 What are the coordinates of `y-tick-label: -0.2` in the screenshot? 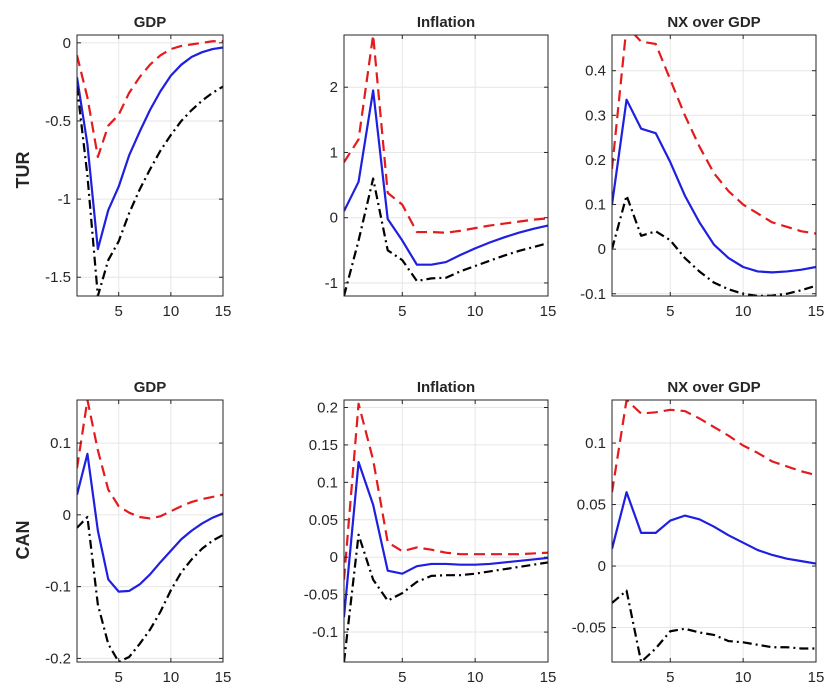 It's located at (58, 658).